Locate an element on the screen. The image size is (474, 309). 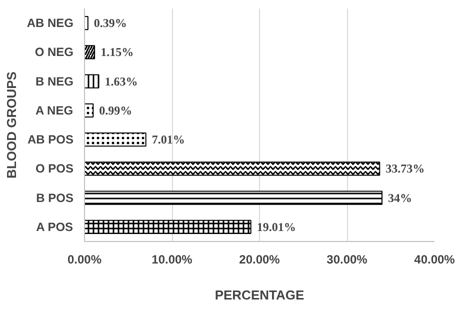
x-tick-label: 30.00% is located at coordinates (347, 259).